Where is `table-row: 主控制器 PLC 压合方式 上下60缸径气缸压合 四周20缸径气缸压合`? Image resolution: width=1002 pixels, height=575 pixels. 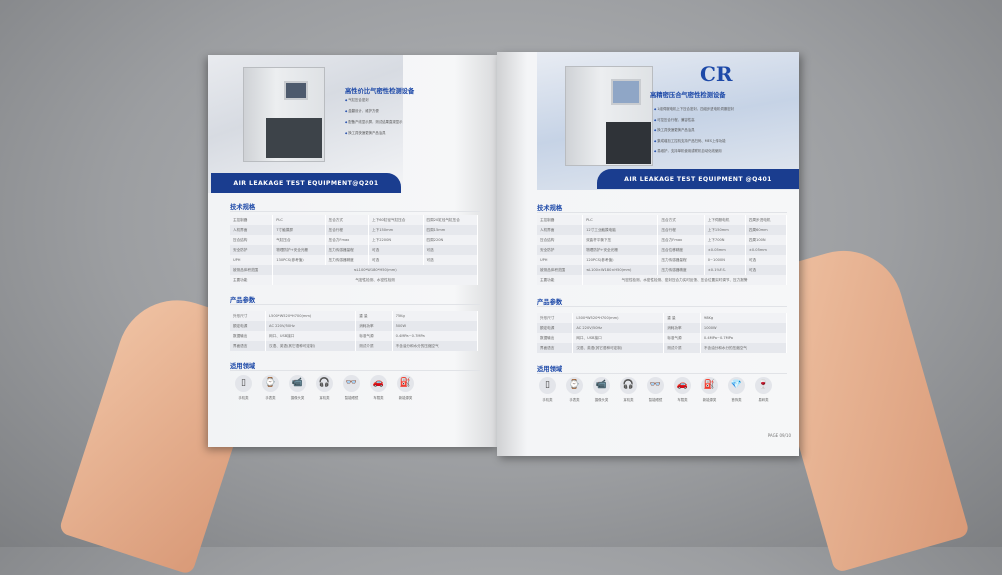
table-row: 主控制器 PLC 压合方式 上下60缸径气缸压合 四周20缸径气缸压合 is located at coordinates (354, 220).